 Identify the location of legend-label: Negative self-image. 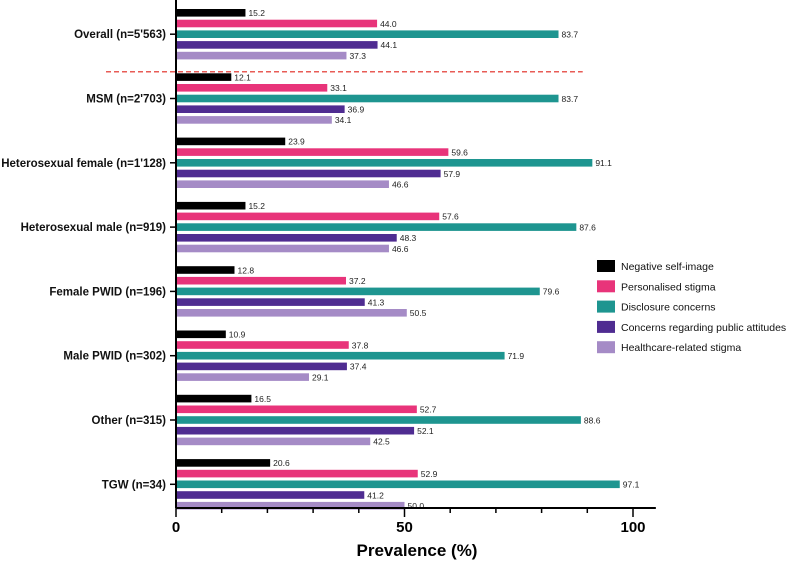
(667, 267).